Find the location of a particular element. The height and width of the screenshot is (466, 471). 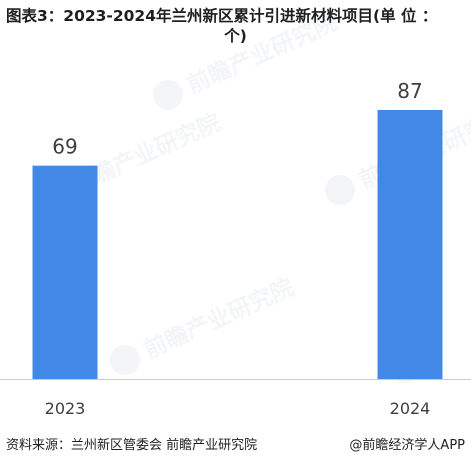

x-tick-label-2023: 2023 is located at coordinates (65, 408).